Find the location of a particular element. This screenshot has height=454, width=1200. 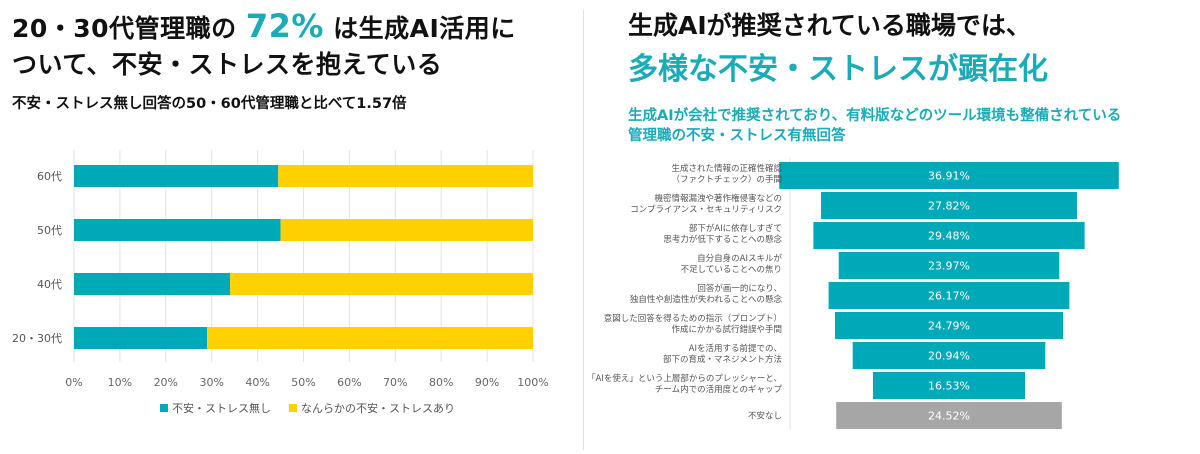

x-tick-label: 10% is located at coordinates (120, 382).